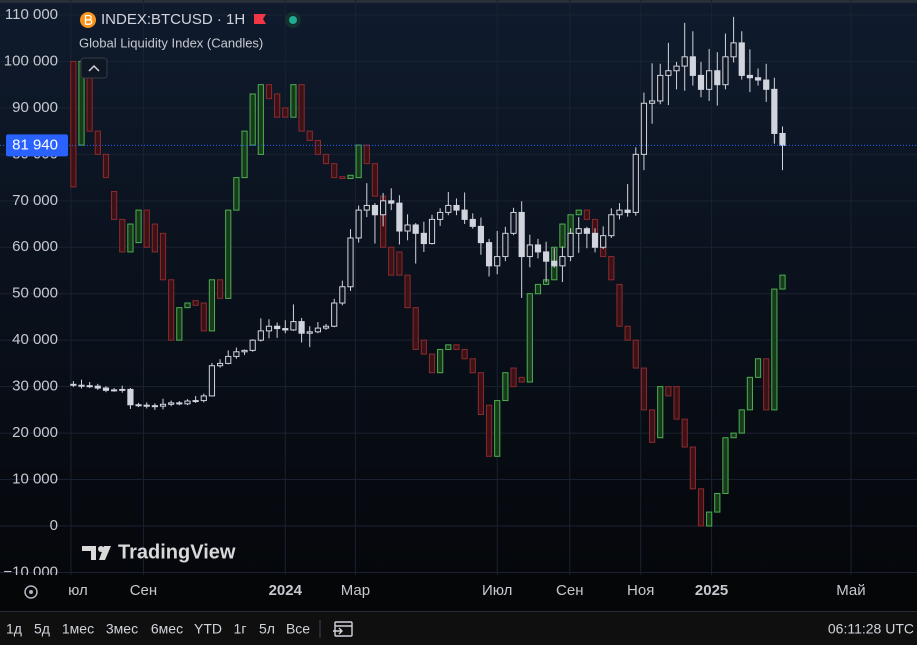 This screenshot has width=917, height=645. I want to click on range-button: 1г, so click(240, 629).